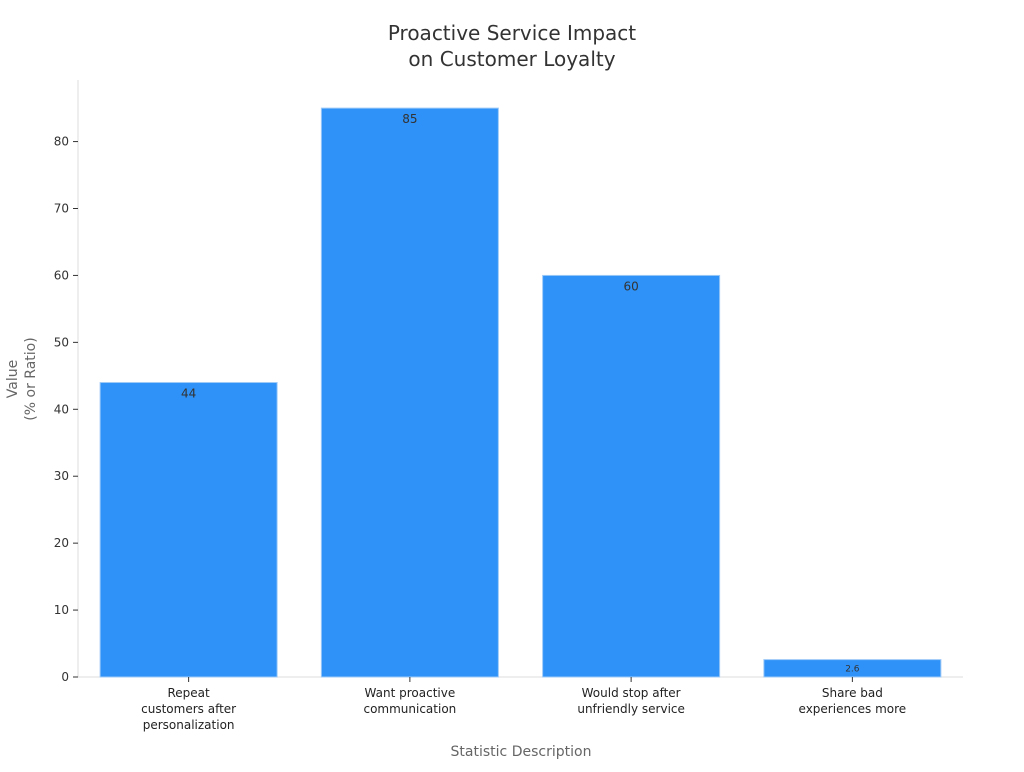 The height and width of the screenshot is (772, 1024). I want to click on y-tick-label: 80, so click(61, 142).